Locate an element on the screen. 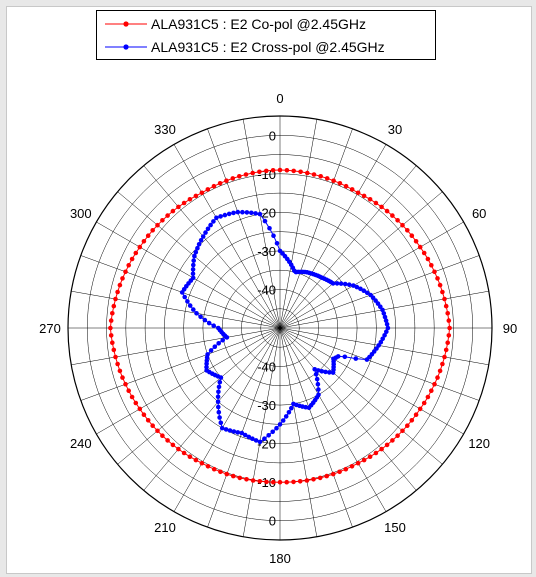  radial-tick-label: -30 is located at coordinates (266, 405).